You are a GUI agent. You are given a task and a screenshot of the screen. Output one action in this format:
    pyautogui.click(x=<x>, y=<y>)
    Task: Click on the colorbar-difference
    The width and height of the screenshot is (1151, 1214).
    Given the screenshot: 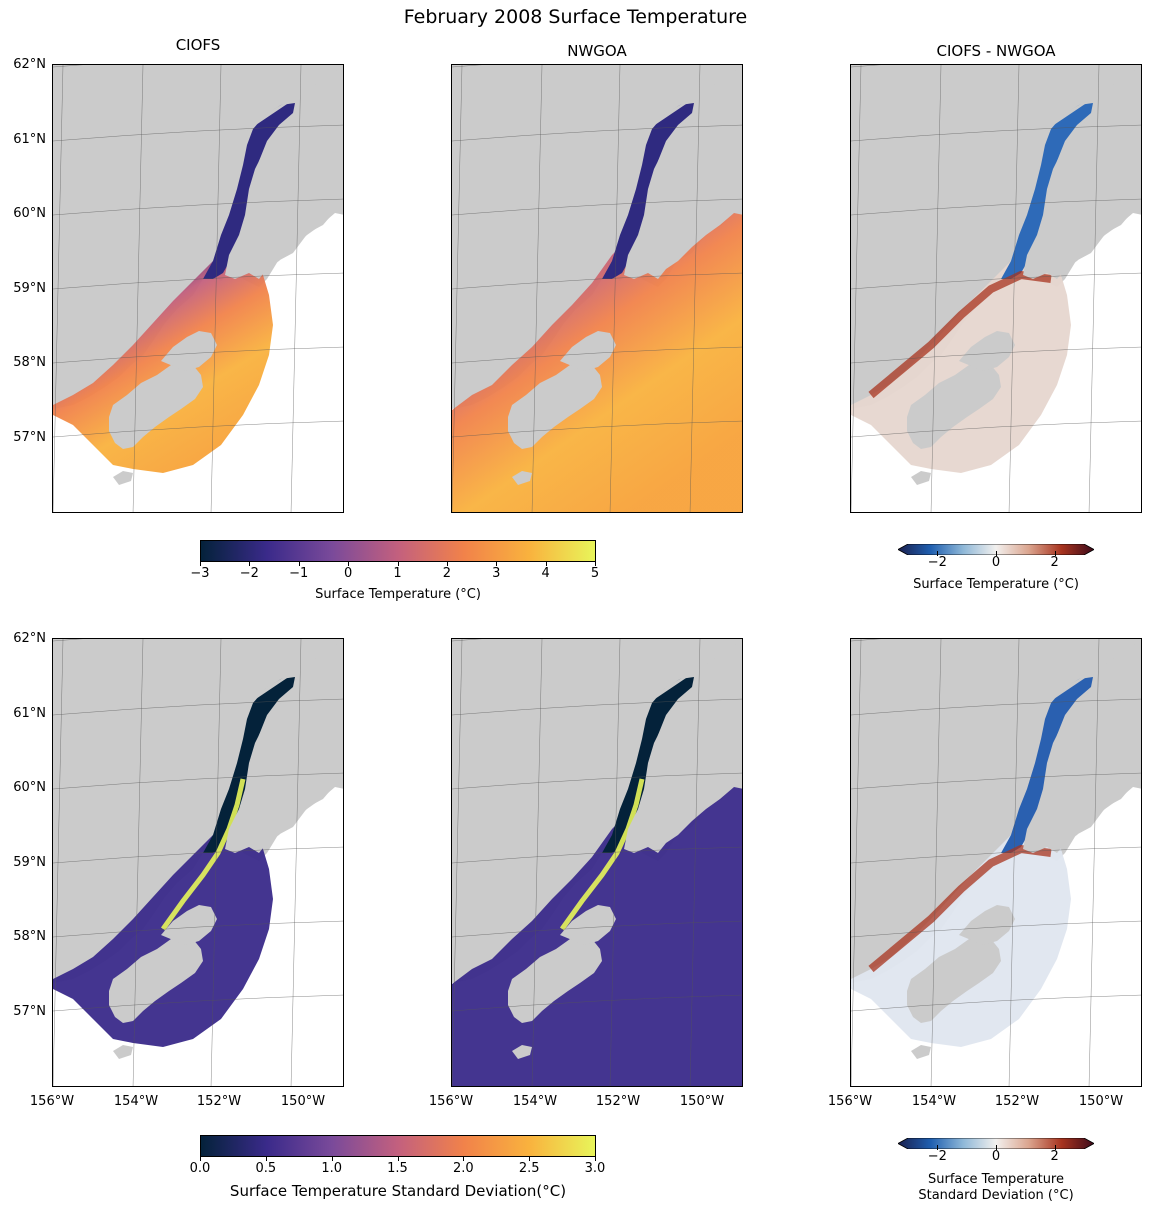 What is the action you would take?
    pyautogui.click(x=996, y=548)
    